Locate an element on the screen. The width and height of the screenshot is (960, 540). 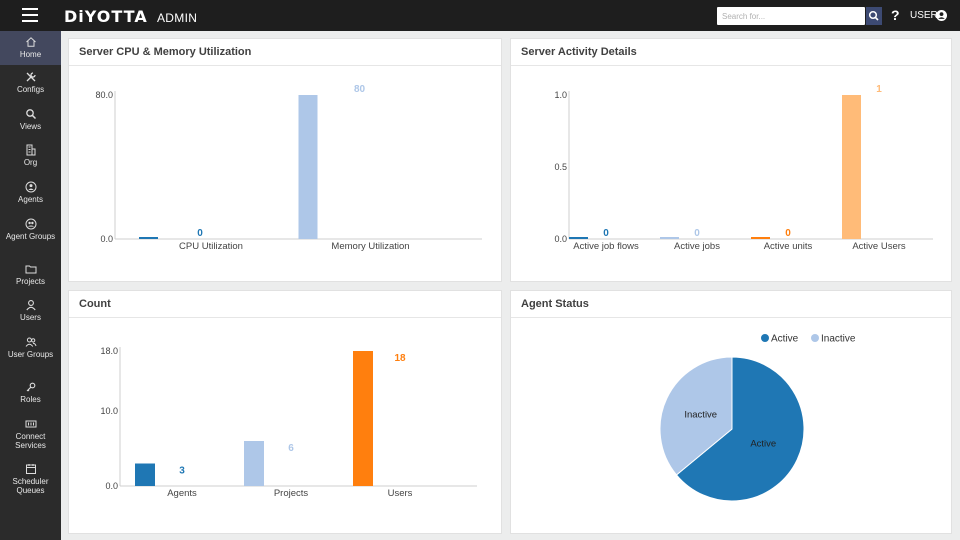
sidebar-item-views: Views is located at coordinates (30, 123).